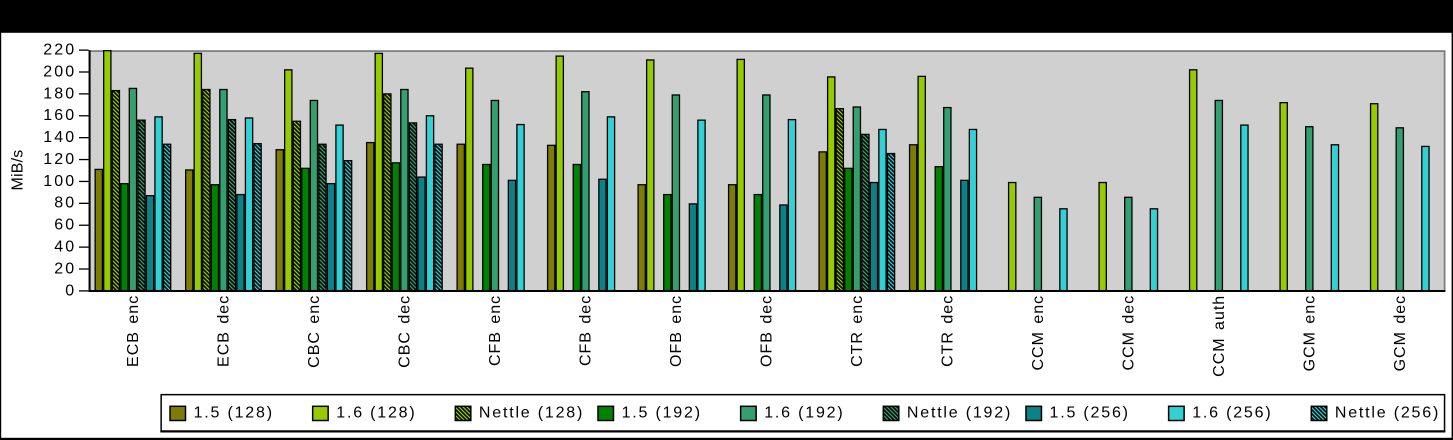 This screenshot has height=440, width=1453. I want to click on svg-text: 140, so click(59, 137).